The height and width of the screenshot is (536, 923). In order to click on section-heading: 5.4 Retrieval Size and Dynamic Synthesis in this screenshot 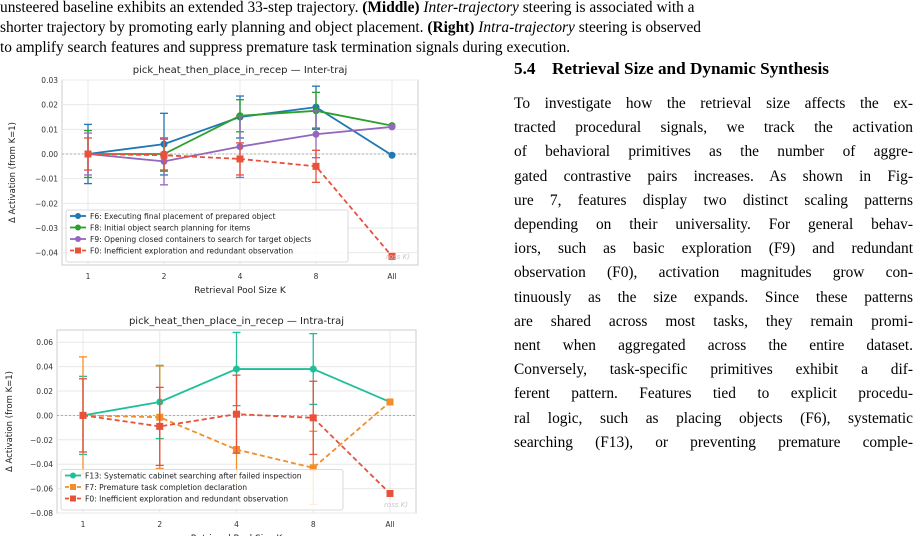, I will do `click(671, 69)`.